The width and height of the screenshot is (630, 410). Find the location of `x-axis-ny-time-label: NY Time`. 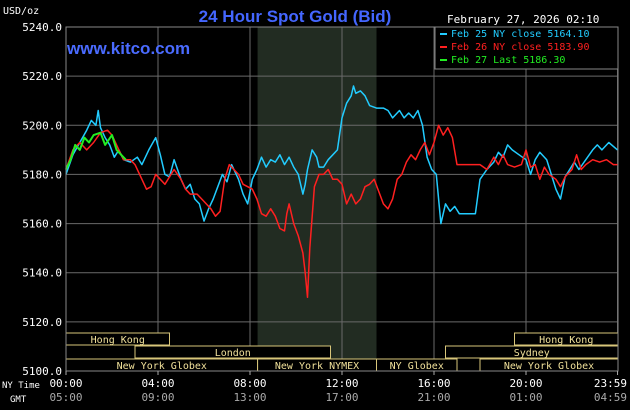

x-axis-ny-time-label: NY Time is located at coordinates (21, 386).